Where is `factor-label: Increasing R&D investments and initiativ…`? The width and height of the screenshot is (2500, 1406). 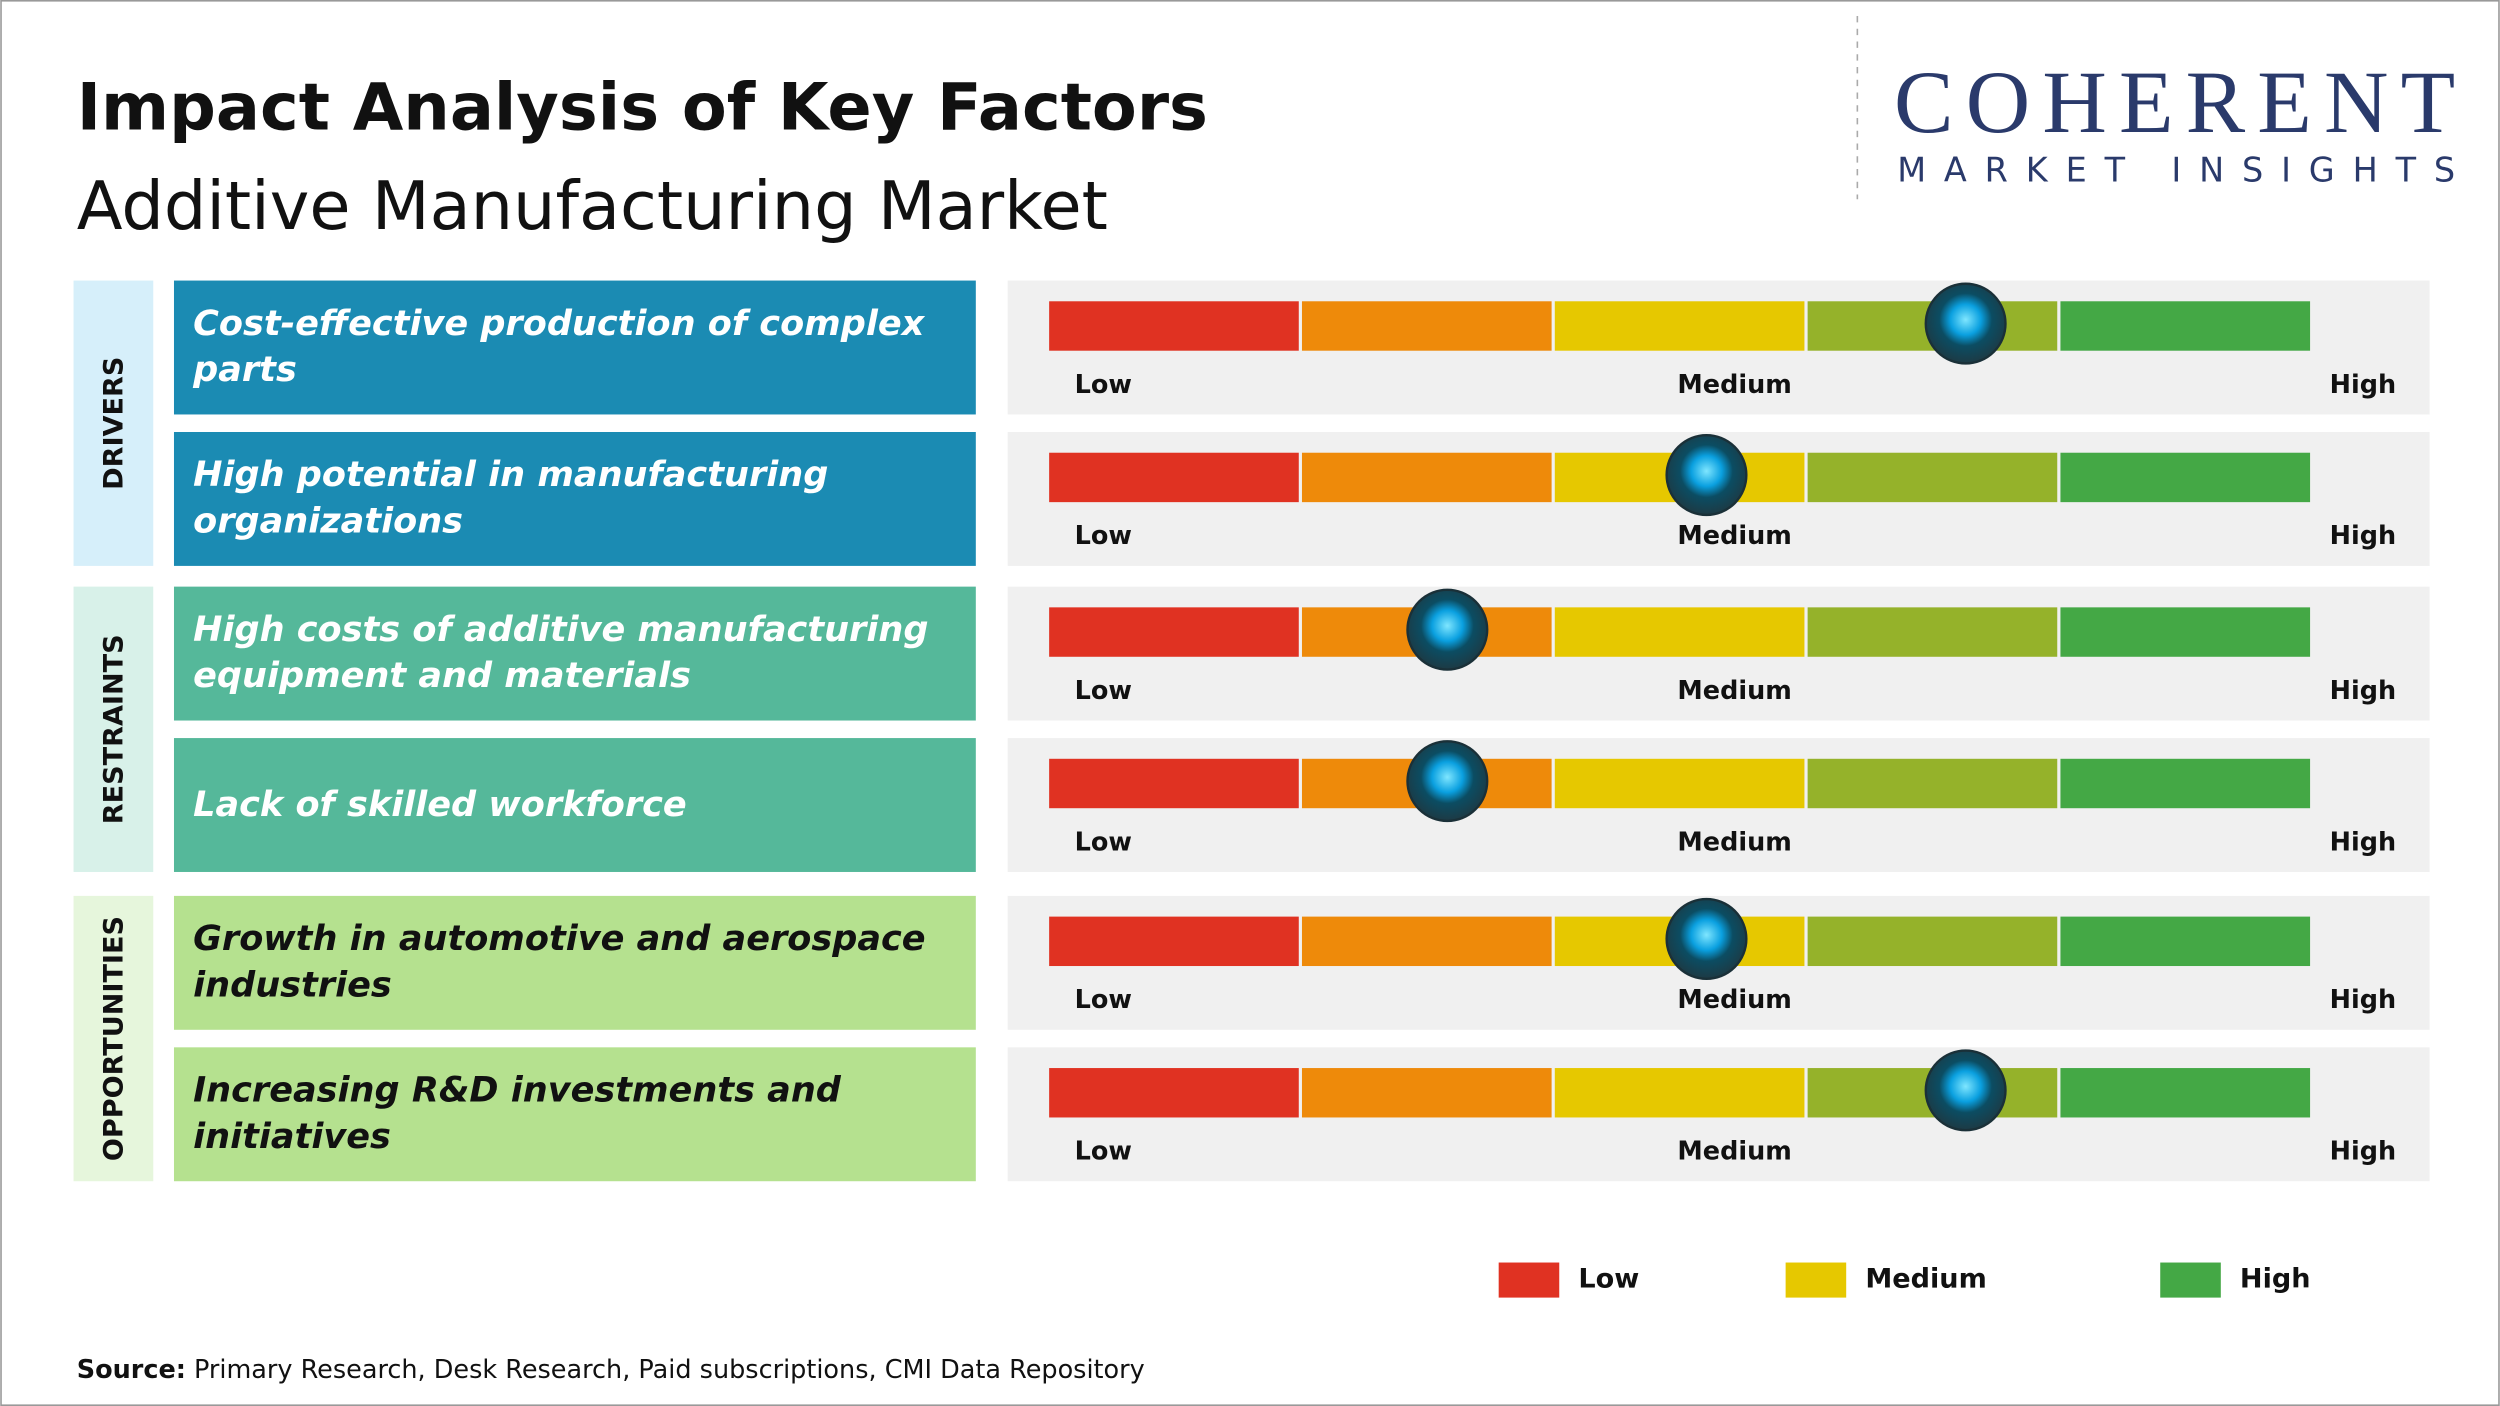
factor-label: Increasing R&D investments and initiativ… is located at coordinates (517, 1114).